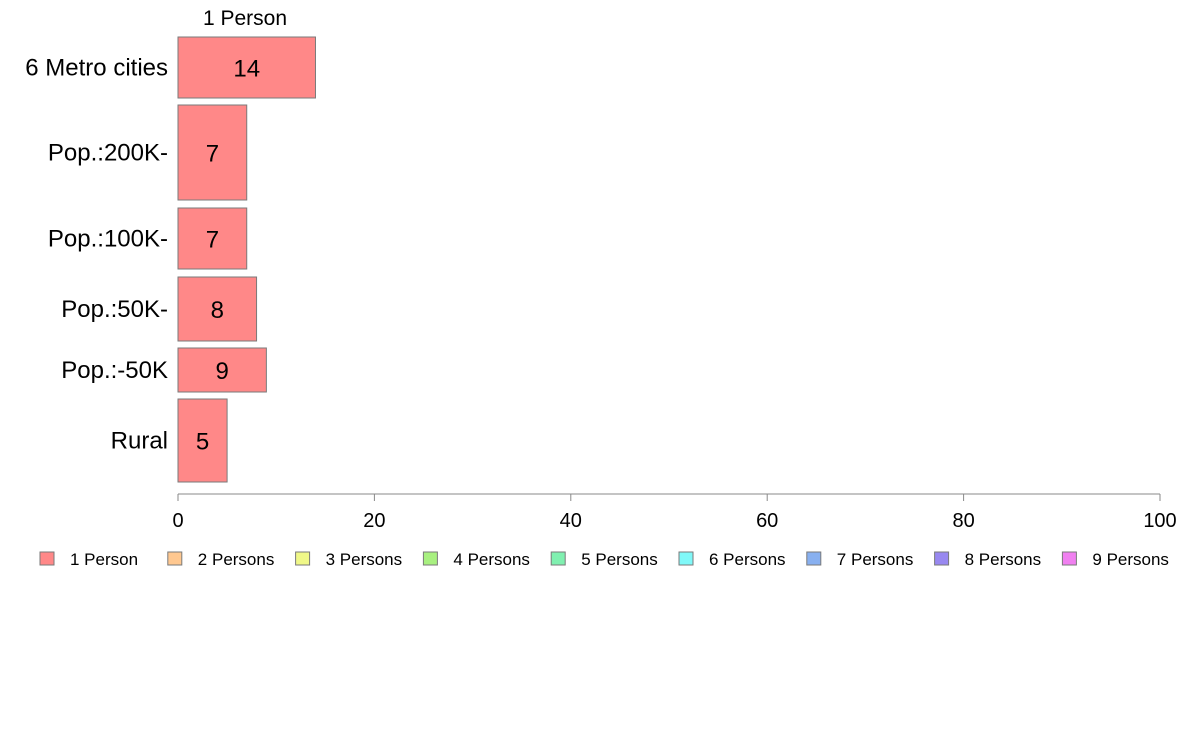 This screenshot has width=1188, height=736. What do you see at coordinates (674, 512) in the screenshot?
I see `x-axis: 0 20 40 60 80 100` at bounding box center [674, 512].